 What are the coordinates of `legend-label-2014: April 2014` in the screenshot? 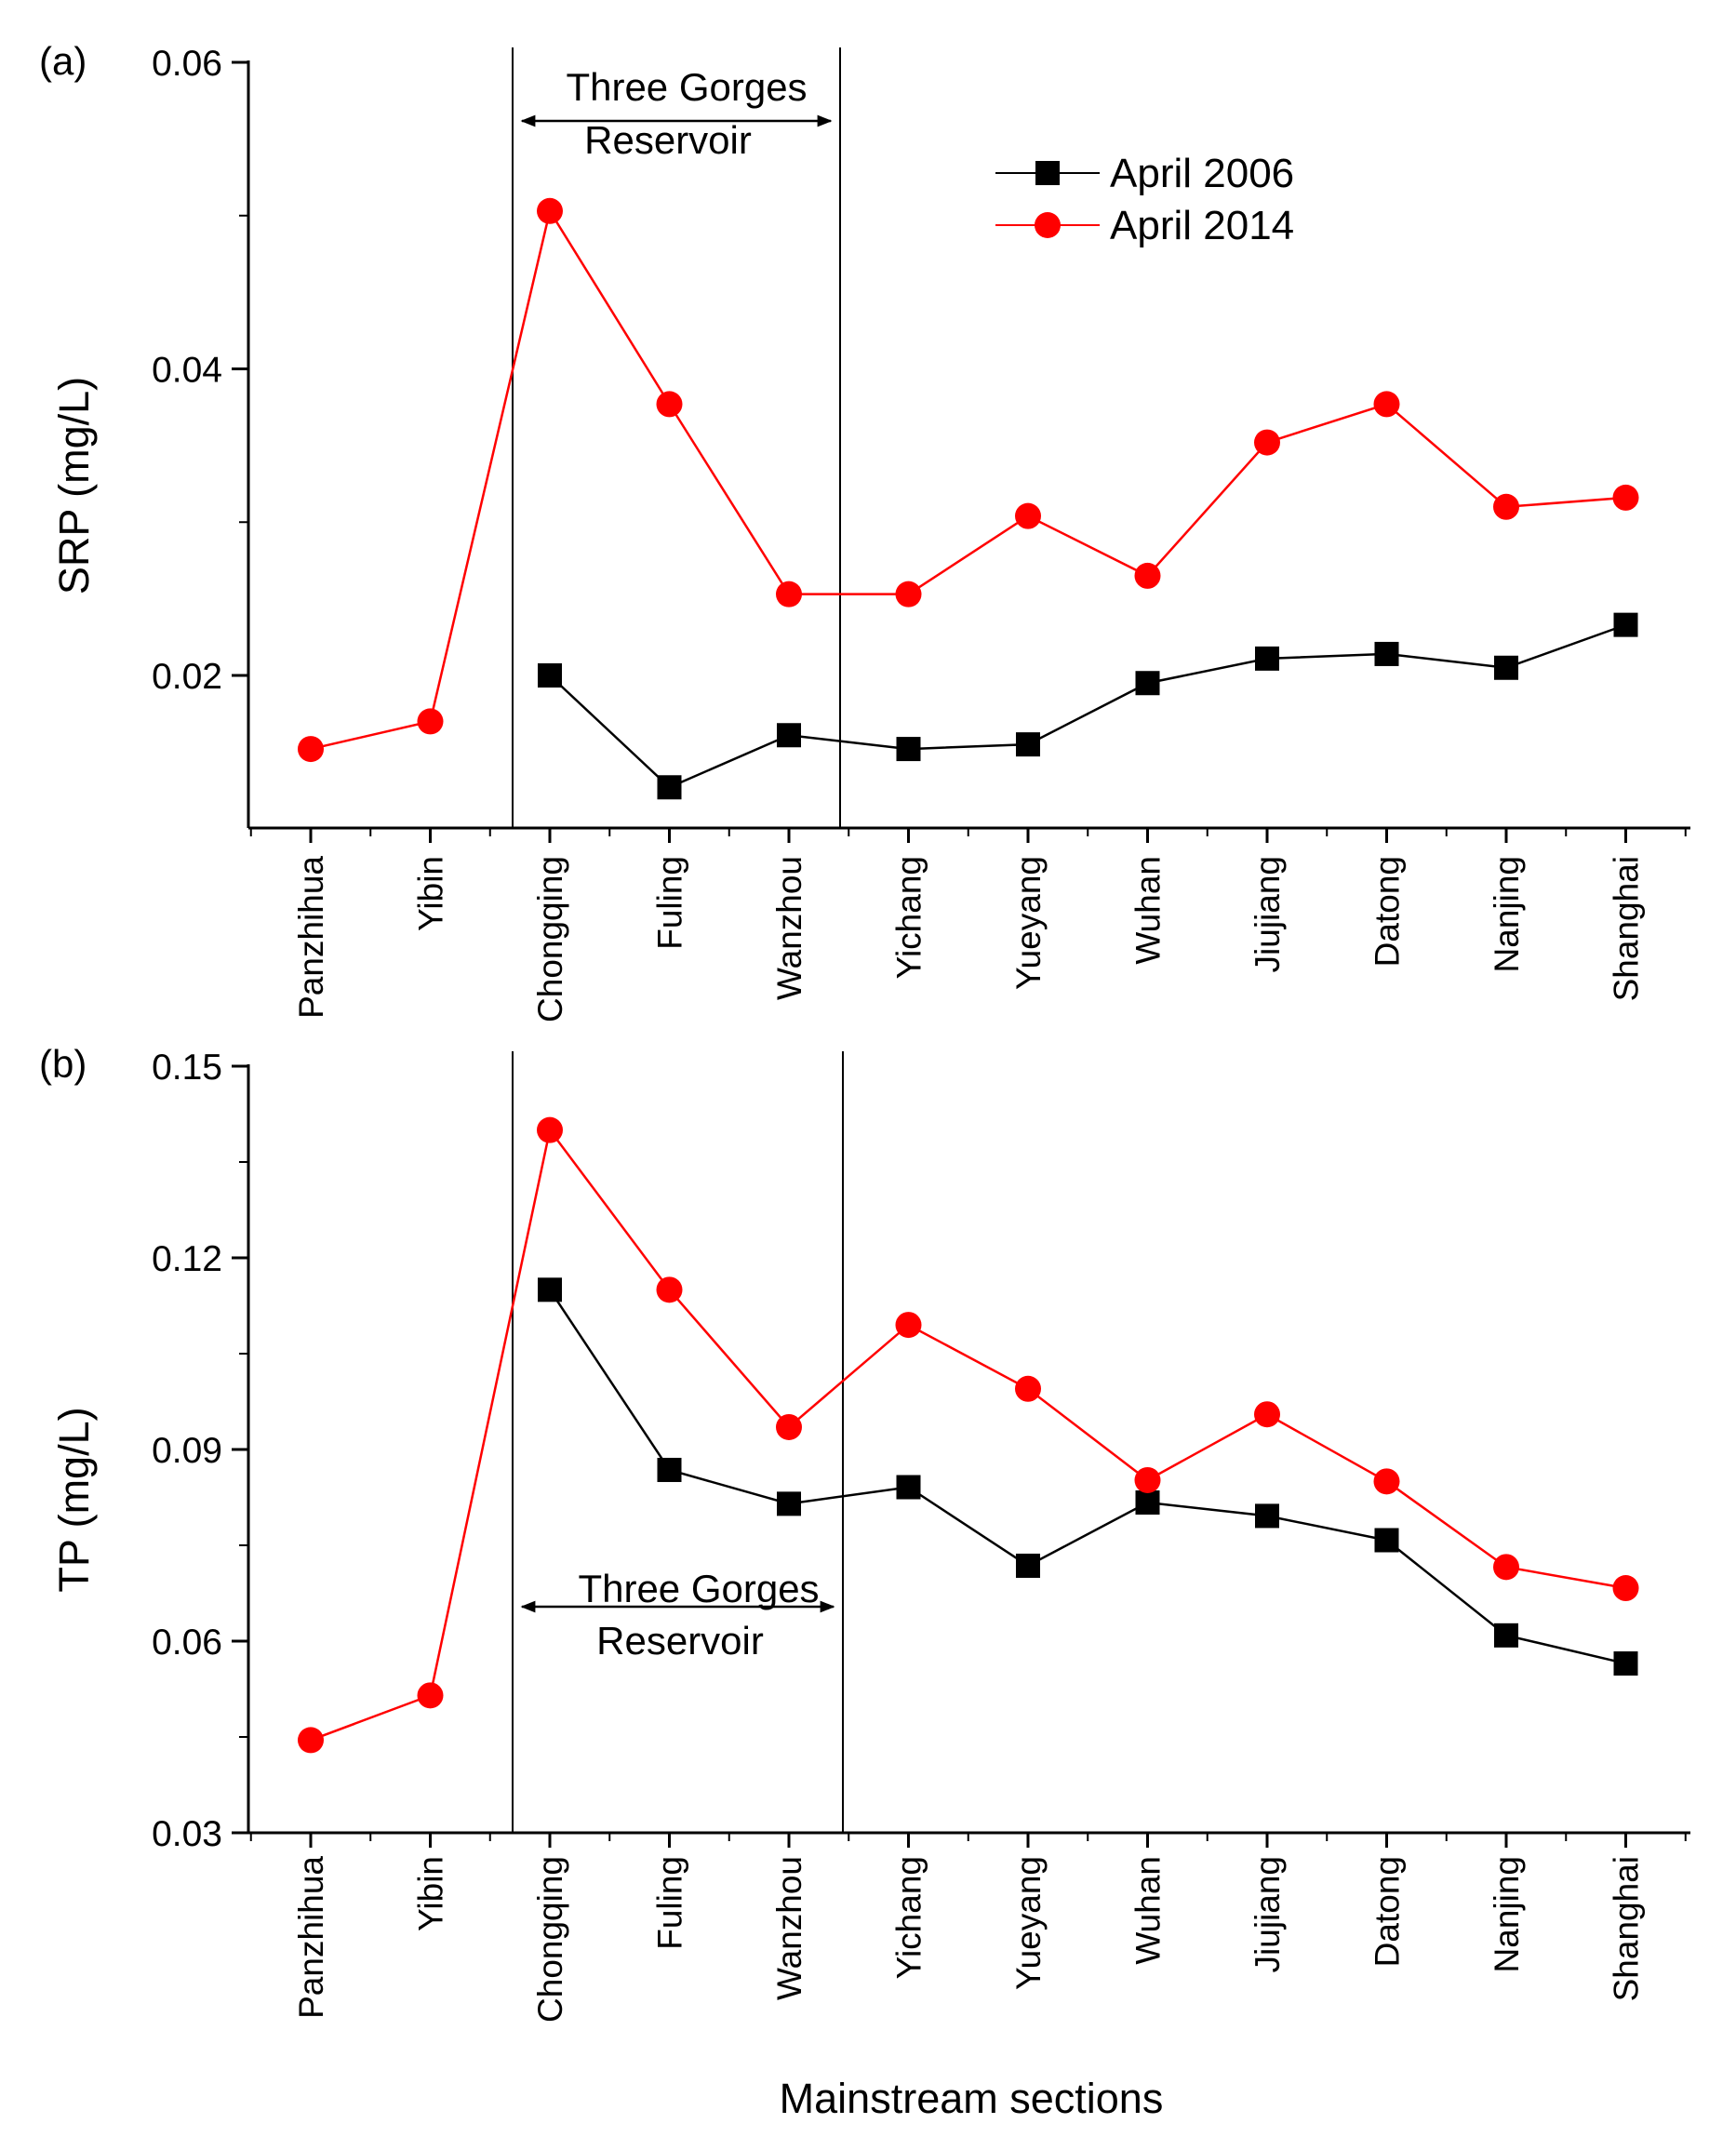 It's located at (1202, 226).